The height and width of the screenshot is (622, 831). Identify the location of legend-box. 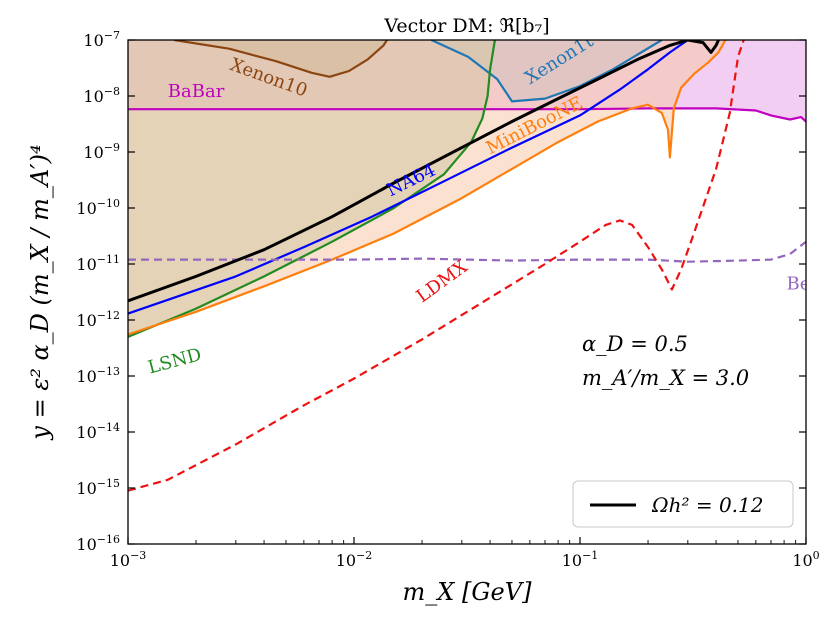
(683, 504).